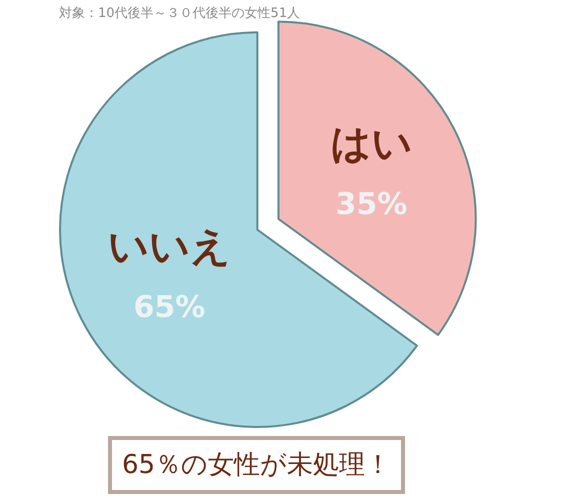  I want to click on data-label: 65%, so click(170, 308).